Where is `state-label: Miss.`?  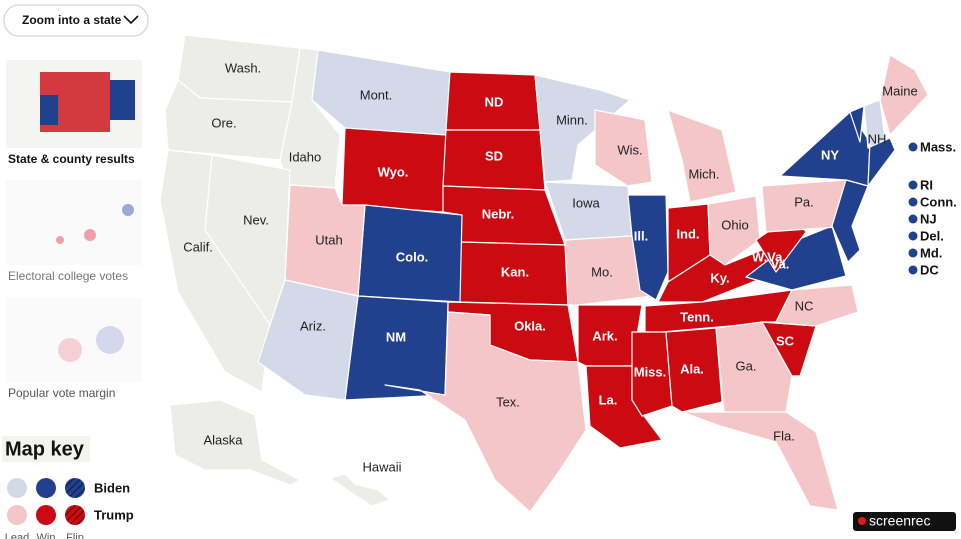
state-label: Miss. is located at coordinates (650, 371).